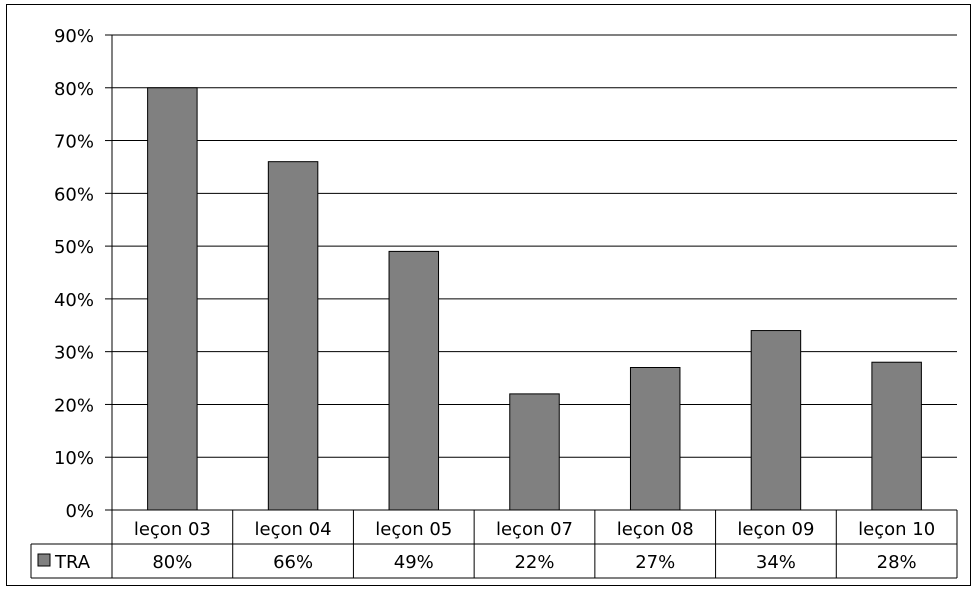 Image resolution: width=979 pixels, height=592 pixels. Describe the element at coordinates (776, 562) in the screenshot. I see `data-value-label: 34%` at that location.